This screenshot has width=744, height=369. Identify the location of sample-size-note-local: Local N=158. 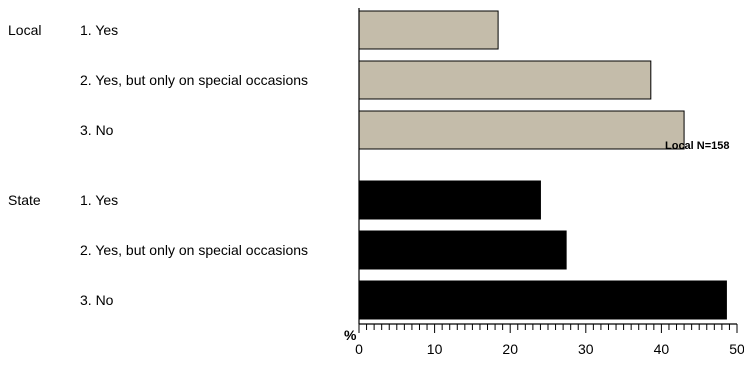
(697, 146).